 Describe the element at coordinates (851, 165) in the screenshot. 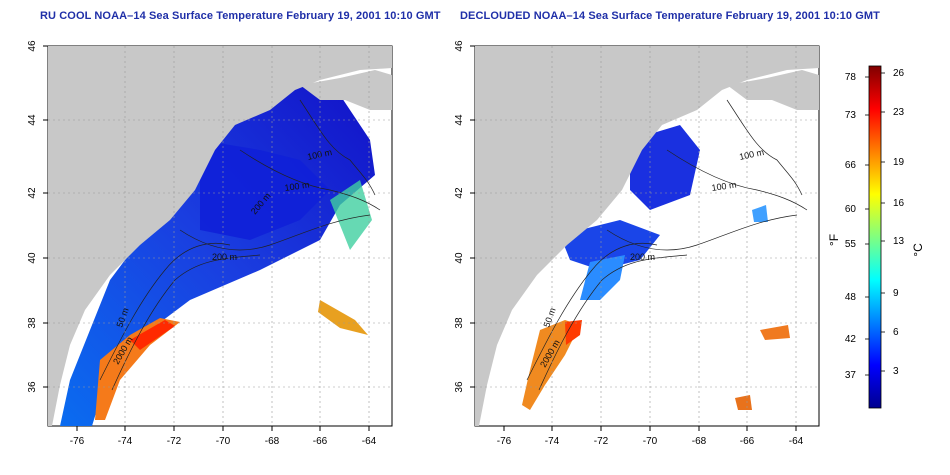

I see `fahrenheit-tick-label: 66` at that location.